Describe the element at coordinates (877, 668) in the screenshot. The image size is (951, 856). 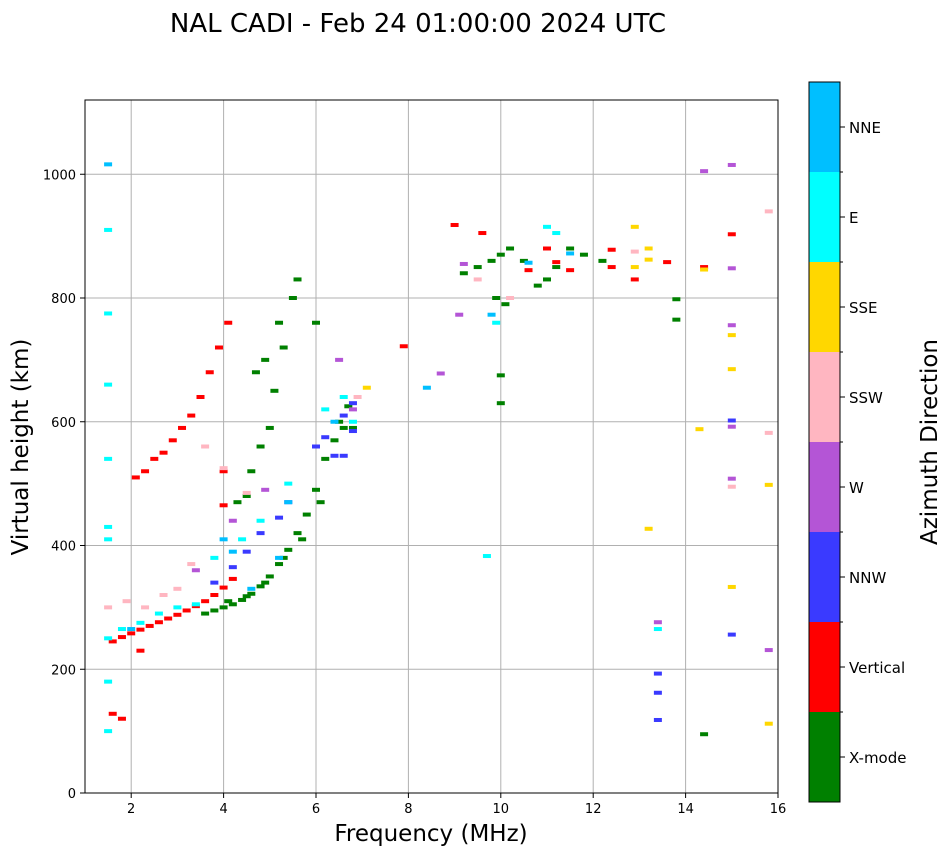
I see `colorbar-tick-label: Vertical` at that location.